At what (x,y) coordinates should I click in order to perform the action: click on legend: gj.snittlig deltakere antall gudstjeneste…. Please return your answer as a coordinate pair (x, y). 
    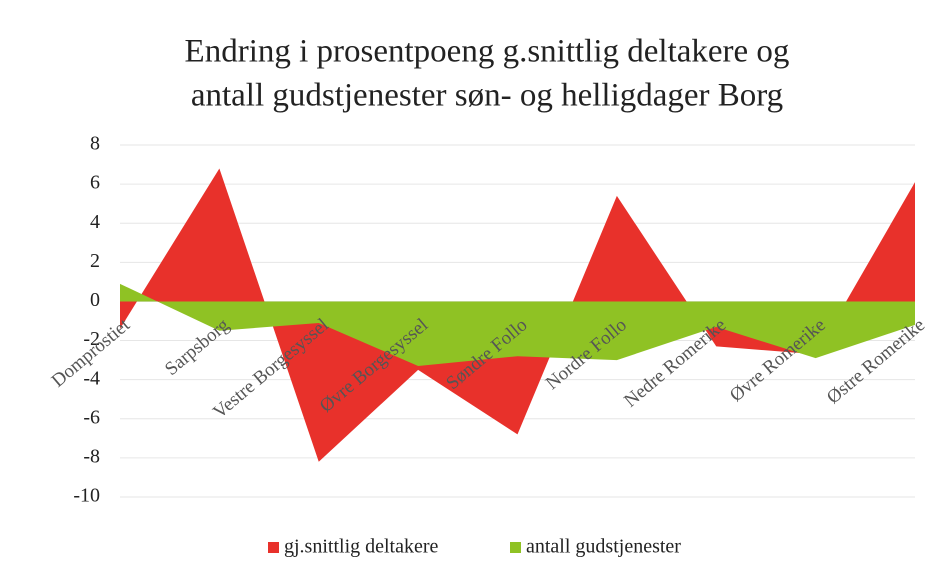
    Looking at the image, I should click on (474, 547).